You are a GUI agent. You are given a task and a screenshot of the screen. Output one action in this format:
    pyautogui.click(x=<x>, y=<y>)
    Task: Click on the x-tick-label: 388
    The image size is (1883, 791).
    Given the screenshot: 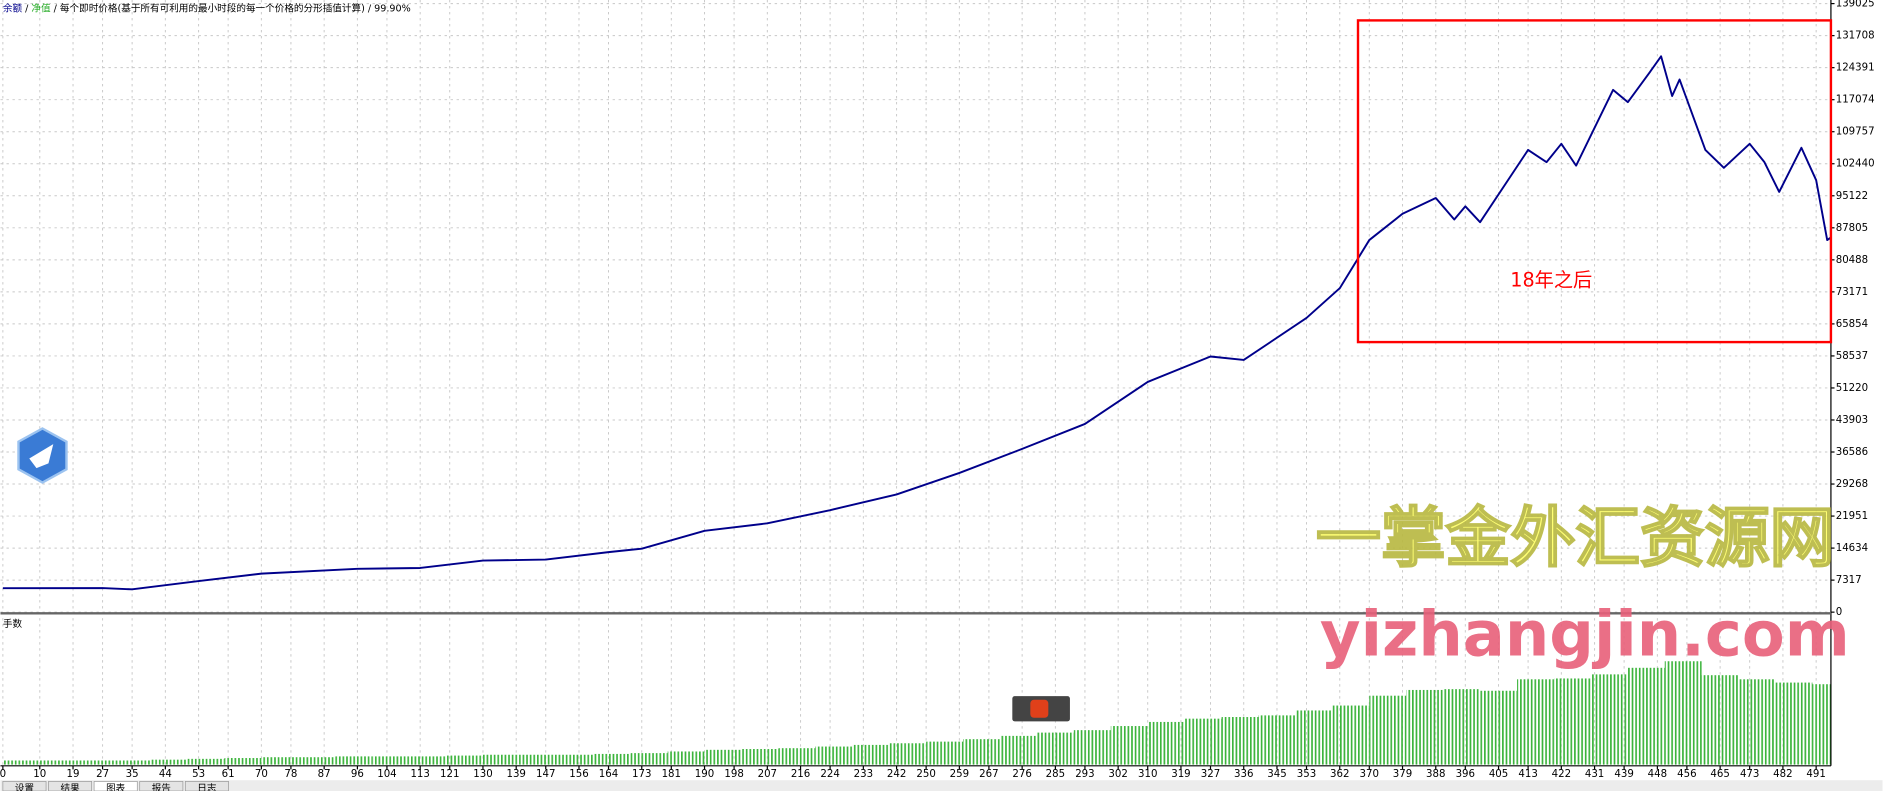 What is the action you would take?
    pyautogui.click(x=1435, y=774)
    